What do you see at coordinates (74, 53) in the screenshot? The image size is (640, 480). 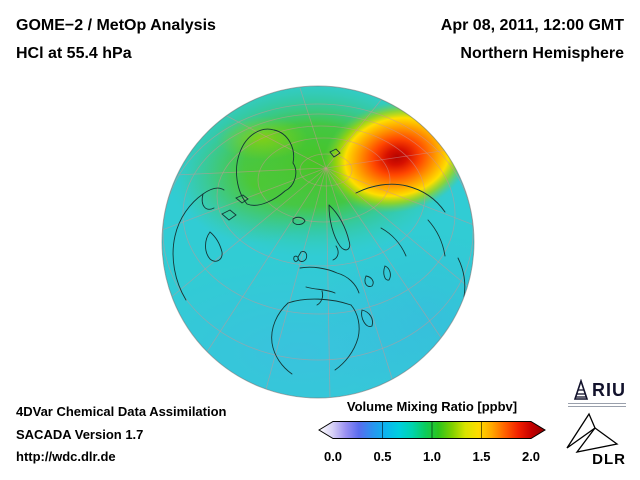 I see `species-level: HCl at 55.4 hPa` at bounding box center [74, 53].